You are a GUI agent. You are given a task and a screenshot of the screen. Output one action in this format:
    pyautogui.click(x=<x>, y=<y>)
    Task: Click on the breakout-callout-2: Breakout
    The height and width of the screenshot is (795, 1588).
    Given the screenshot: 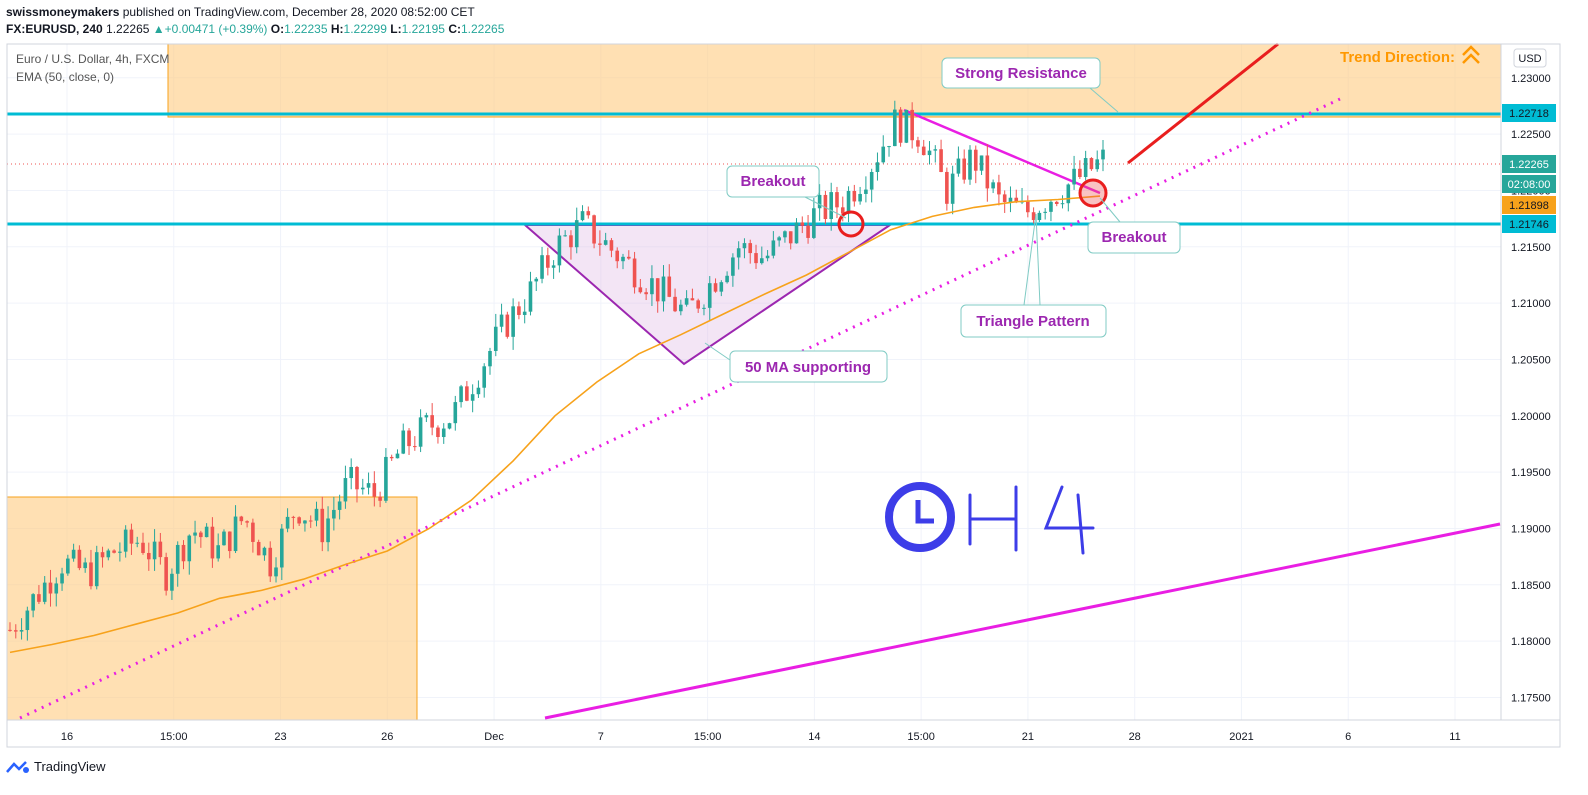 What is the action you would take?
    pyautogui.click(x=1134, y=225)
    